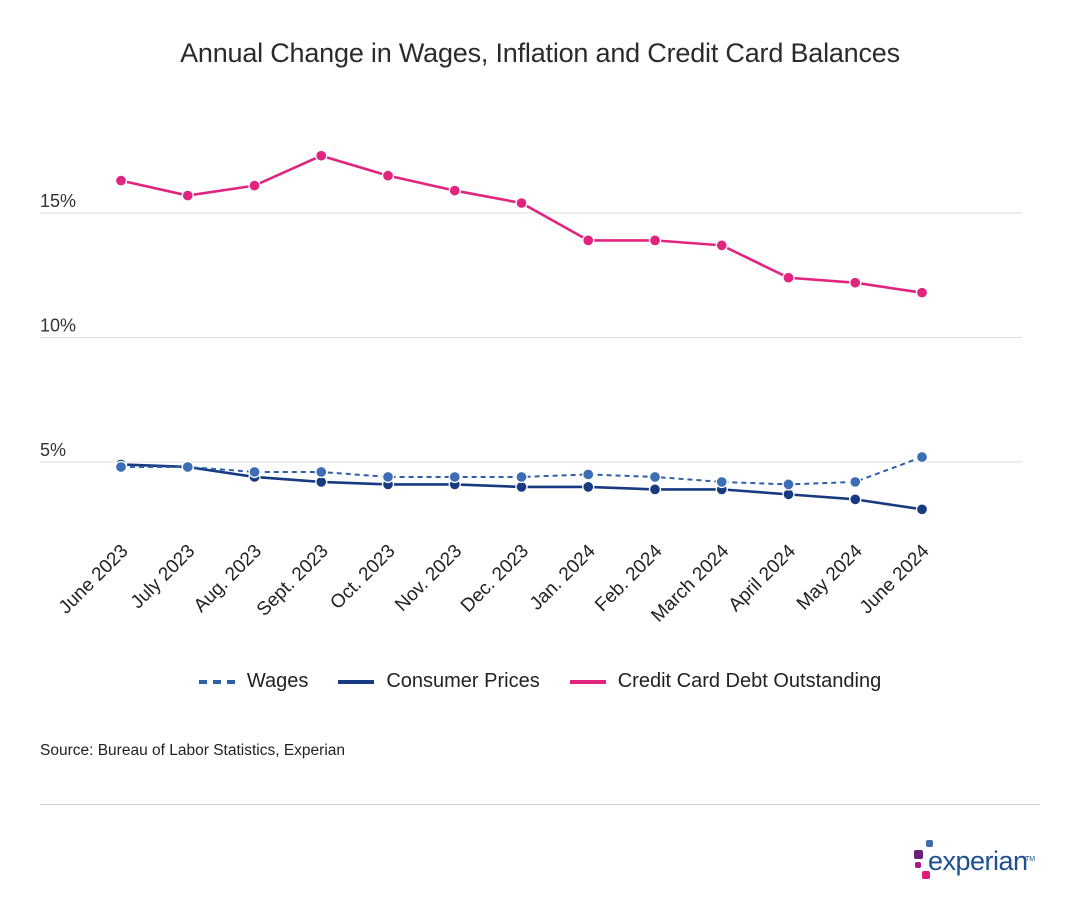  Describe the element at coordinates (94, 580) in the screenshot. I see `x-tick-label: June 2023` at that location.